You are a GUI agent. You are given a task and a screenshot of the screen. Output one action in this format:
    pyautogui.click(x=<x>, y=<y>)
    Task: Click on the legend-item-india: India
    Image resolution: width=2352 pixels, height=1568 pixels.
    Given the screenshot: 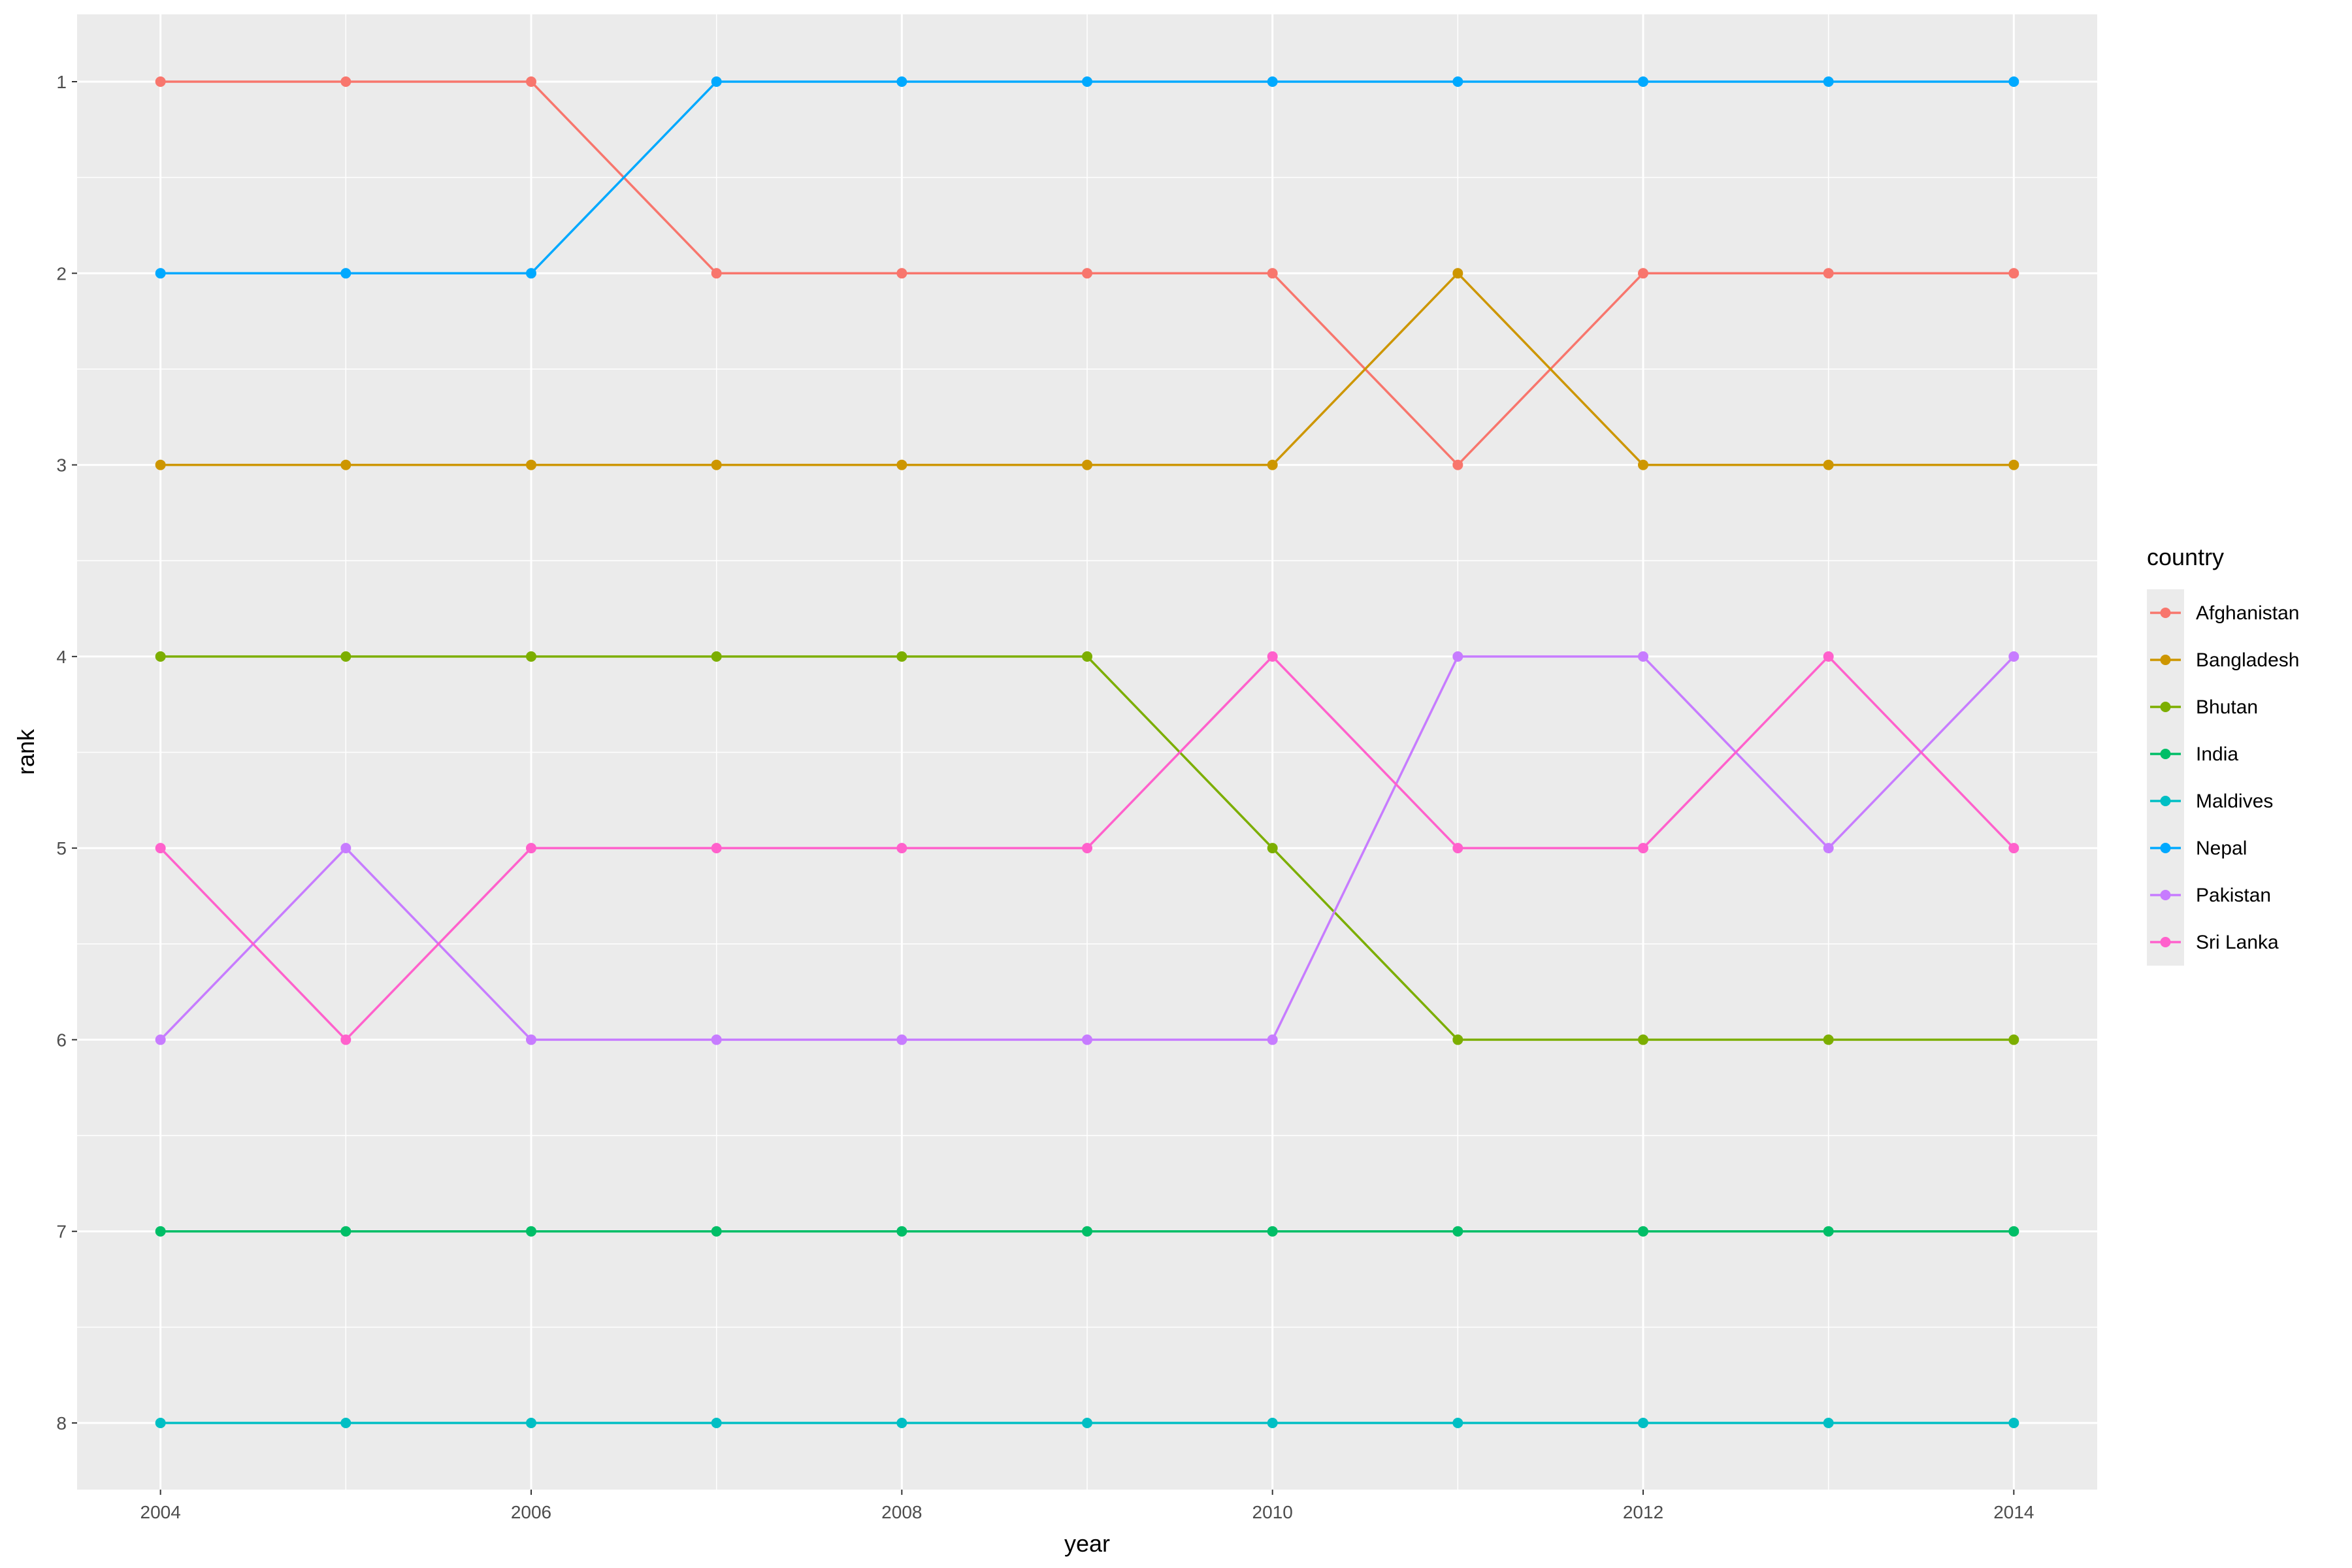 What is the action you would take?
    pyautogui.click(x=2192, y=753)
    